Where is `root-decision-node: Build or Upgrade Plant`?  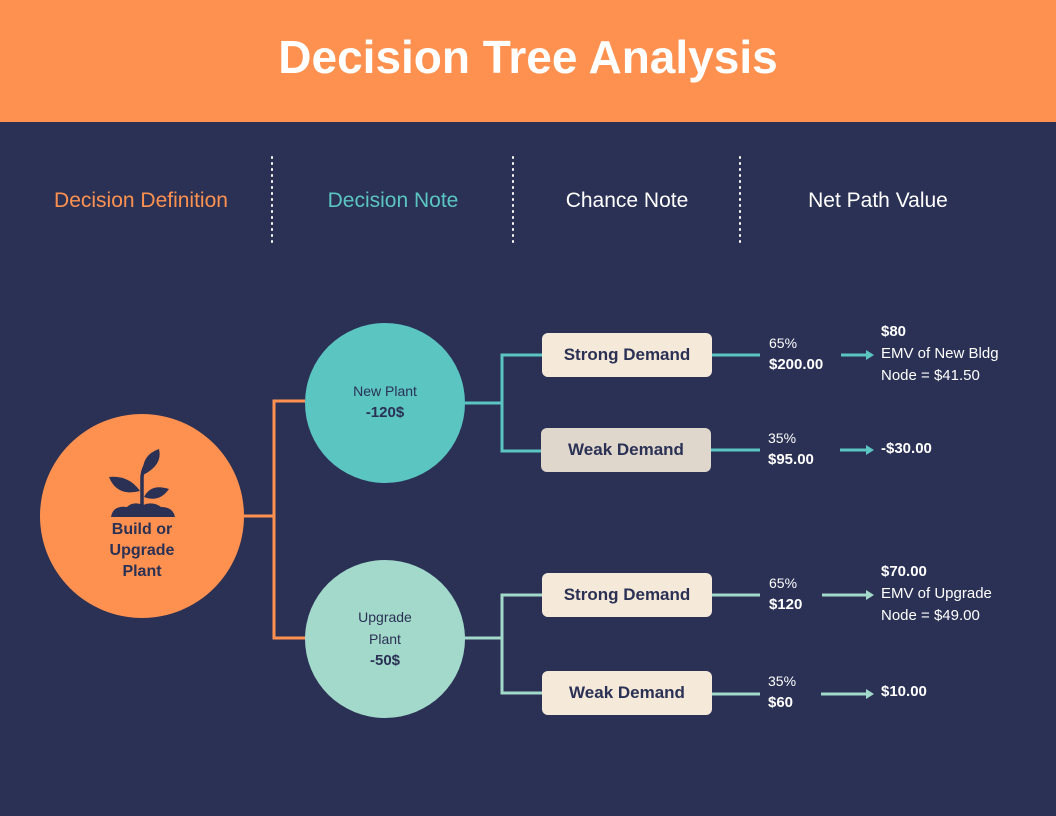 root-decision-node: Build or Upgrade Plant is located at coordinates (142, 516).